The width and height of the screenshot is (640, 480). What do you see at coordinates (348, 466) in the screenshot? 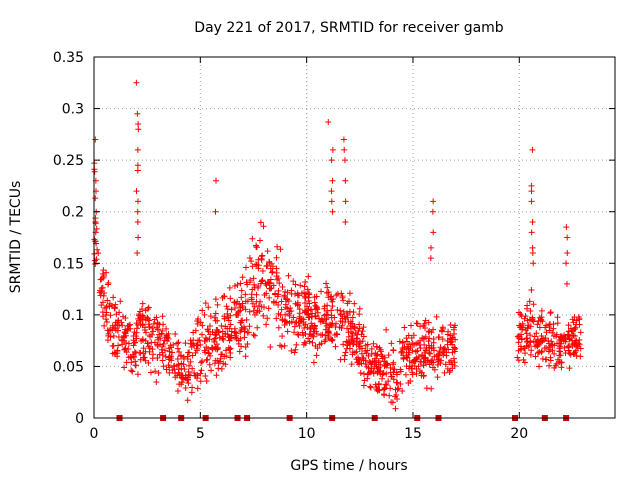
I see `x-axis-label: GPS time / hours` at bounding box center [348, 466].